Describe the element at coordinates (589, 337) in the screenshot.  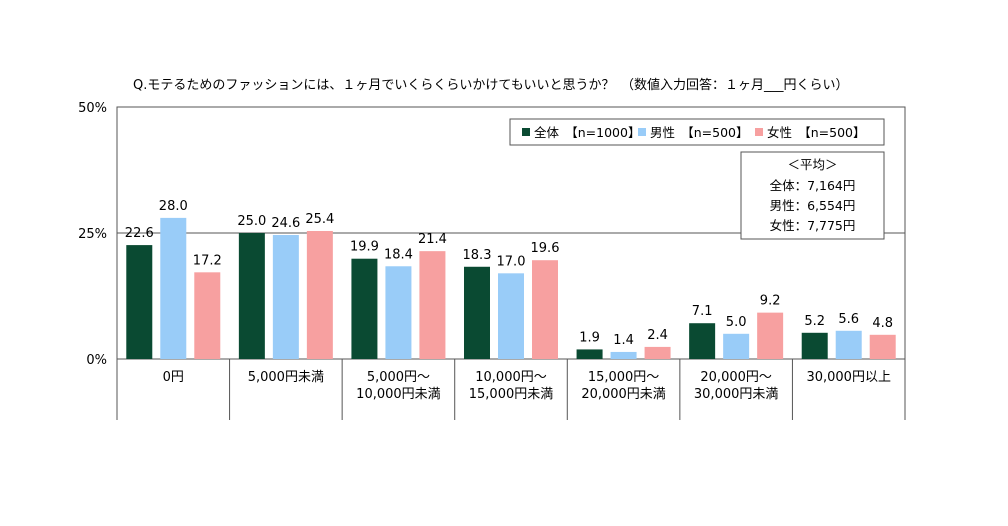
I see `data-label: 1.9` at that location.